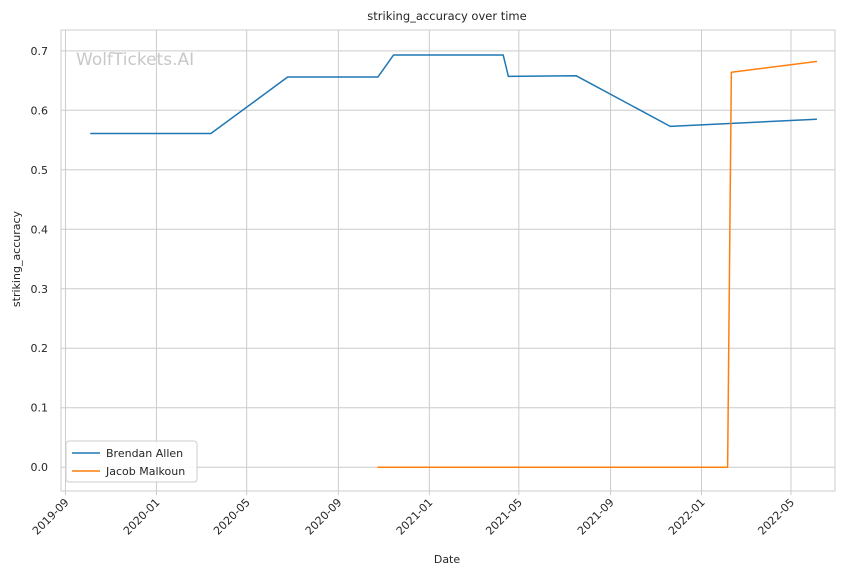 This screenshot has width=844, height=575. What do you see at coordinates (687, 517) in the screenshot?
I see `x-tick-label: 2022-01` at bounding box center [687, 517].